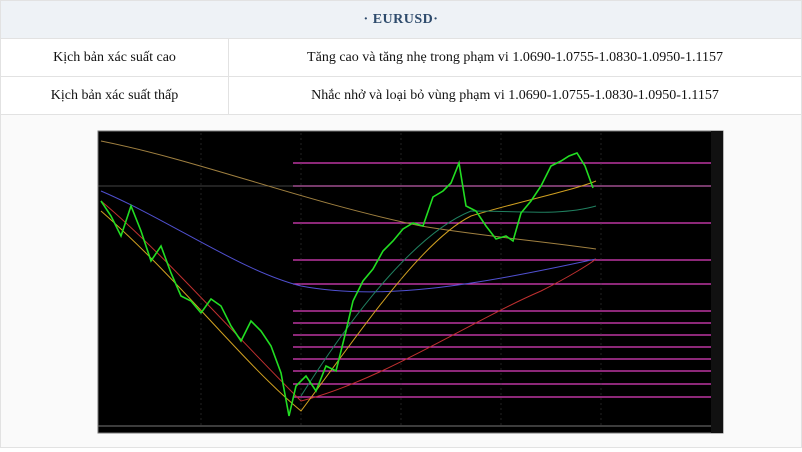 The width and height of the screenshot is (802, 452). What do you see at coordinates (401, 20) in the screenshot?
I see `table-title: · EURUSD·` at bounding box center [401, 20].